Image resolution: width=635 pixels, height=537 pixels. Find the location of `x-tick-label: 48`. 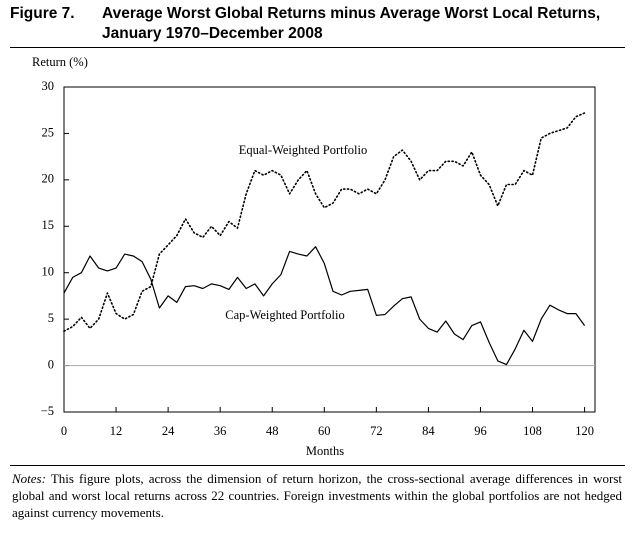

x-tick-label: 48 is located at coordinates (272, 431).